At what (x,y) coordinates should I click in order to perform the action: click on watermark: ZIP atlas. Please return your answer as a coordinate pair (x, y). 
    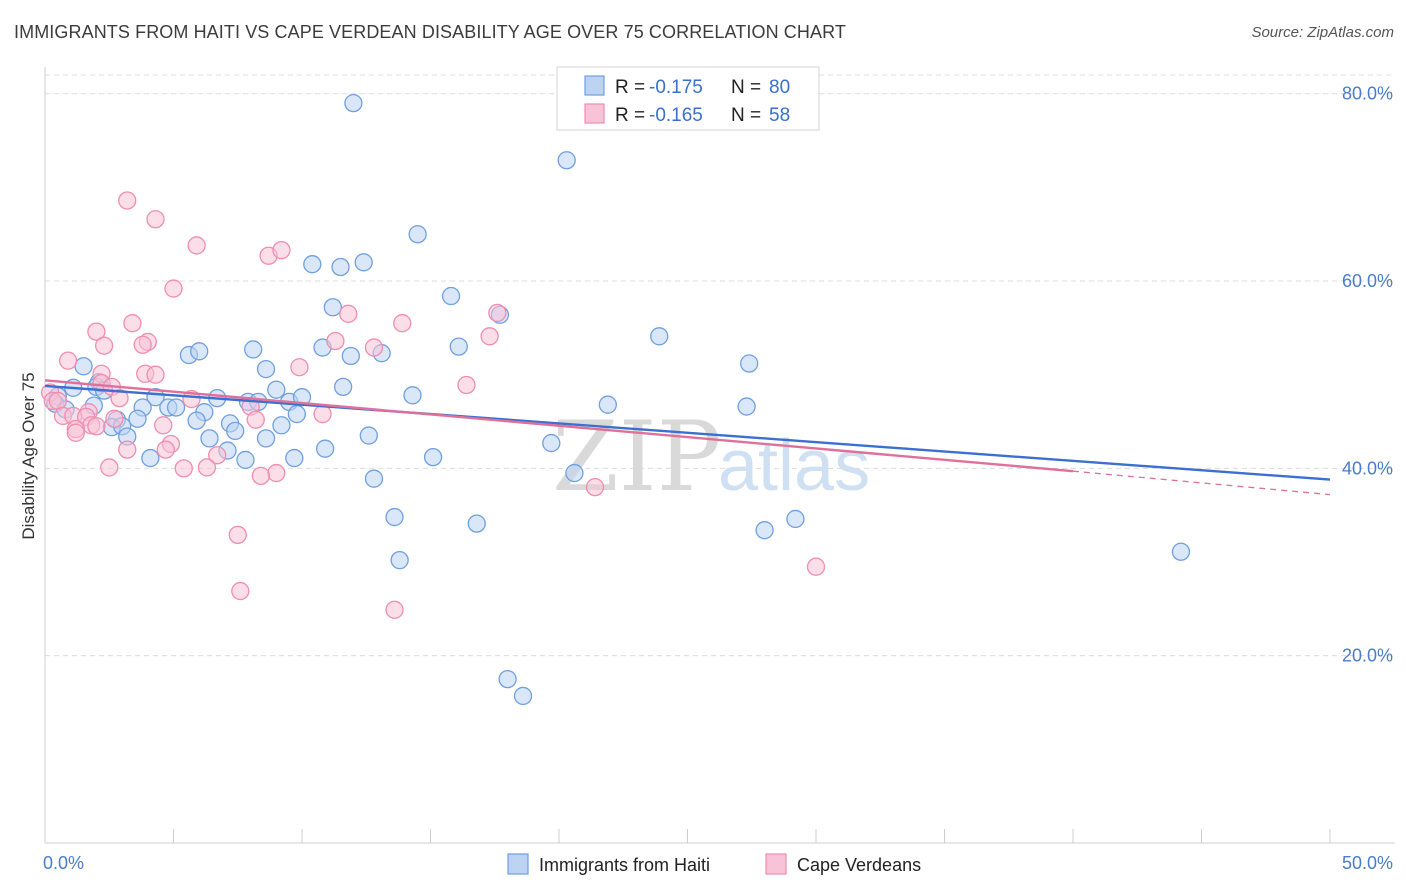
    Looking at the image, I should click on (711, 457).